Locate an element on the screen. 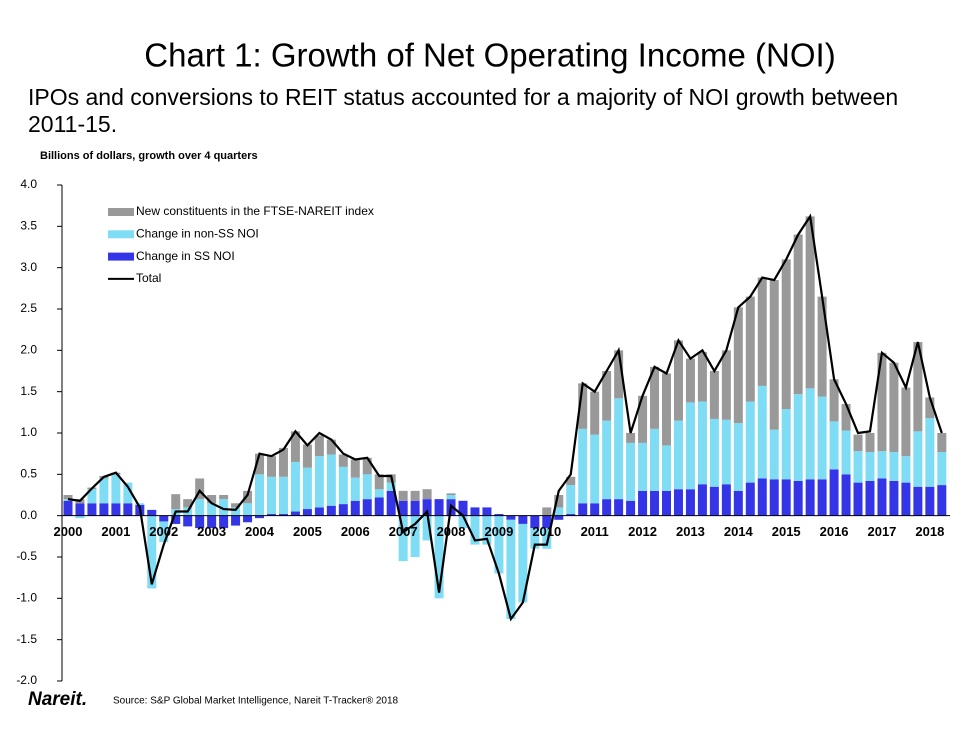 The height and width of the screenshot is (736, 980). y-tick-label: 1.5 is located at coordinates (28, 391).